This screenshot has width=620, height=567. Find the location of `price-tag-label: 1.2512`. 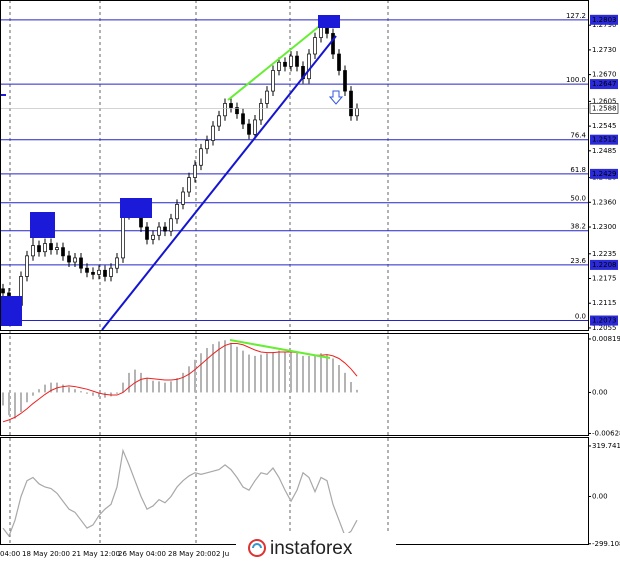

price-tag-label: 1.2512 is located at coordinates (604, 140).